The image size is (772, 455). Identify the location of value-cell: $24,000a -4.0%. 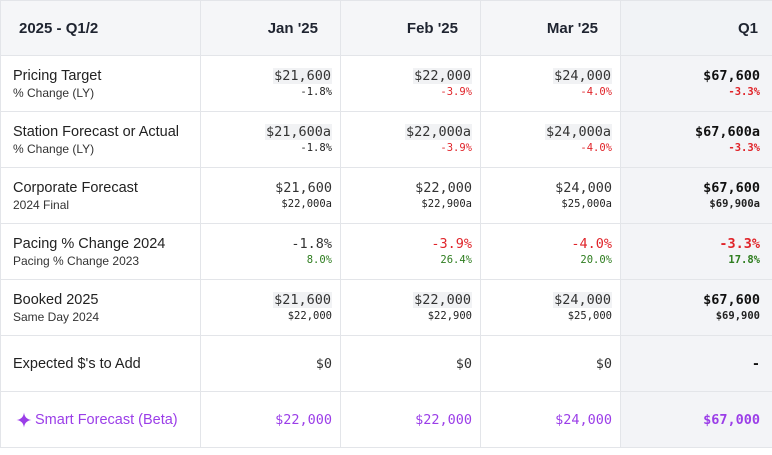
(550, 139).